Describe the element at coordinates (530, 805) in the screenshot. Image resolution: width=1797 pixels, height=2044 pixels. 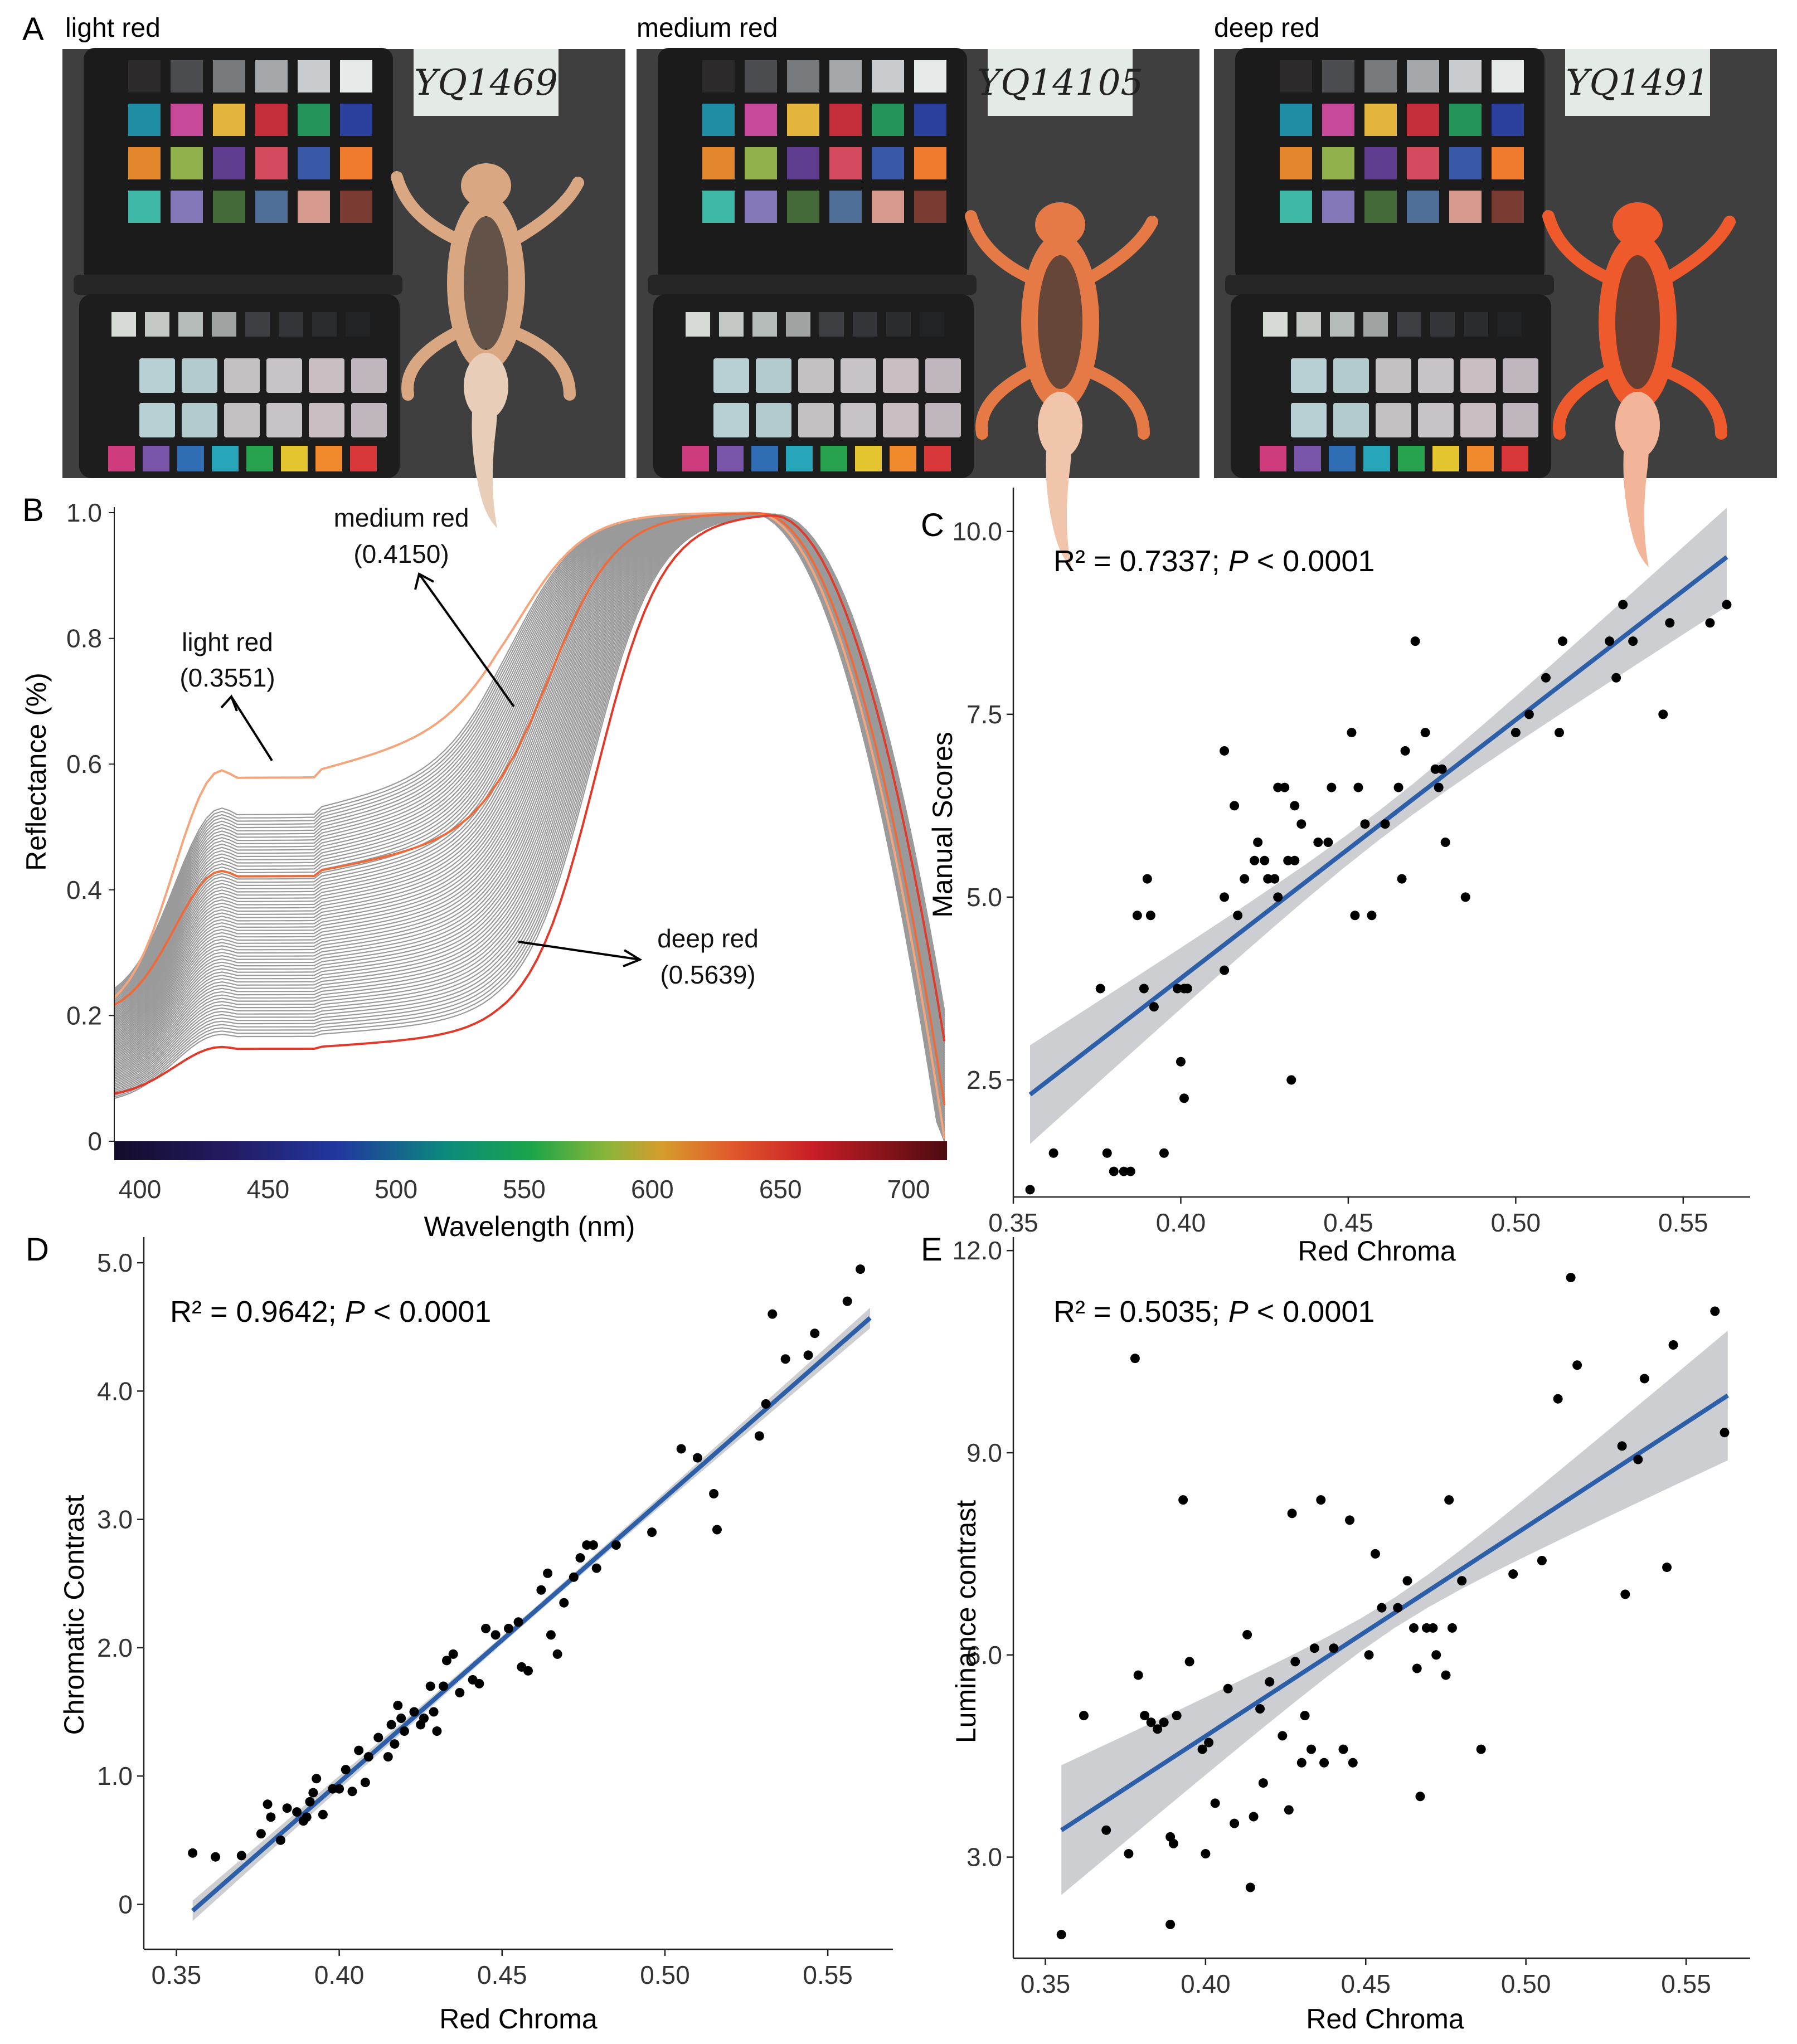
I see `b-highlight-line` at that location.